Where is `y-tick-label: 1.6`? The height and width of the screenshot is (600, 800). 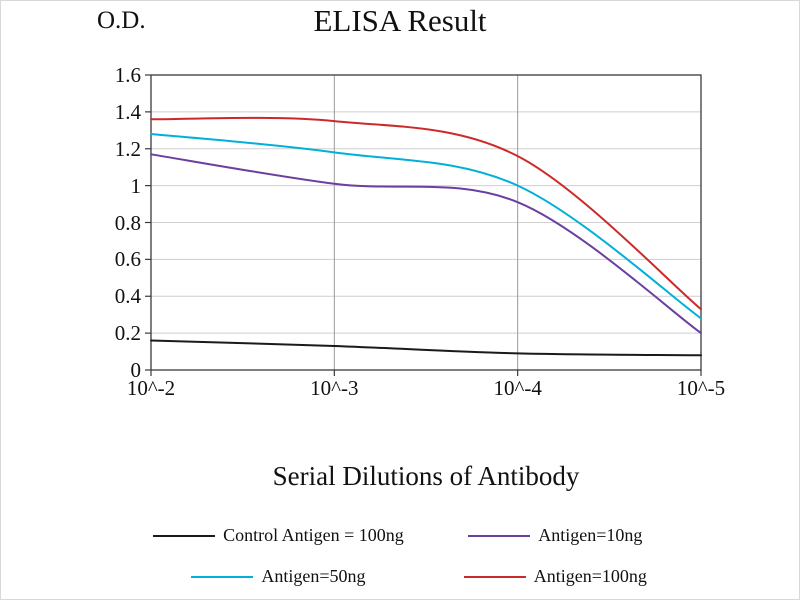 y-tick-label: 1.6 is located at coordinates (127, 75).